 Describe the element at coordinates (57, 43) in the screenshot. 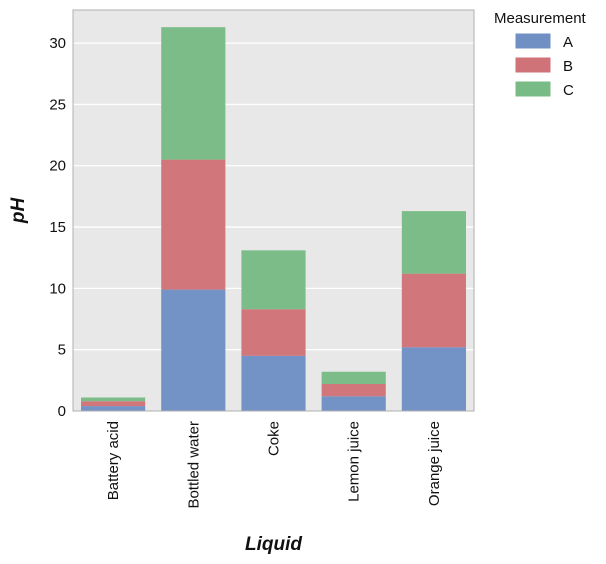

I see `y-tick-label: 30` at that location.